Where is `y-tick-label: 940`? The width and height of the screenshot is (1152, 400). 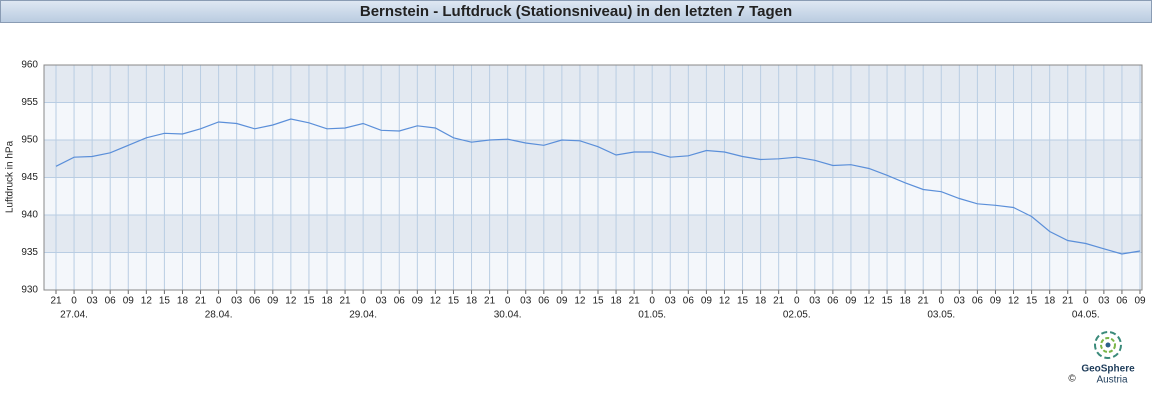
y-tick-label: 940 is located at coordinates (29, 215).